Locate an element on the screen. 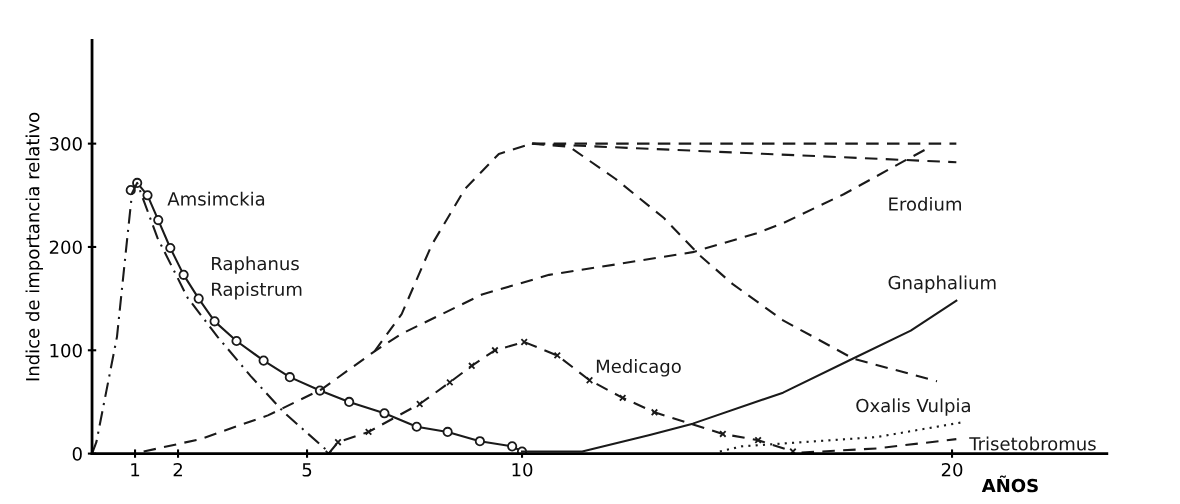 The image size is (1180, 504). y-tick-label: 100 is located at coordinates (66, 350).